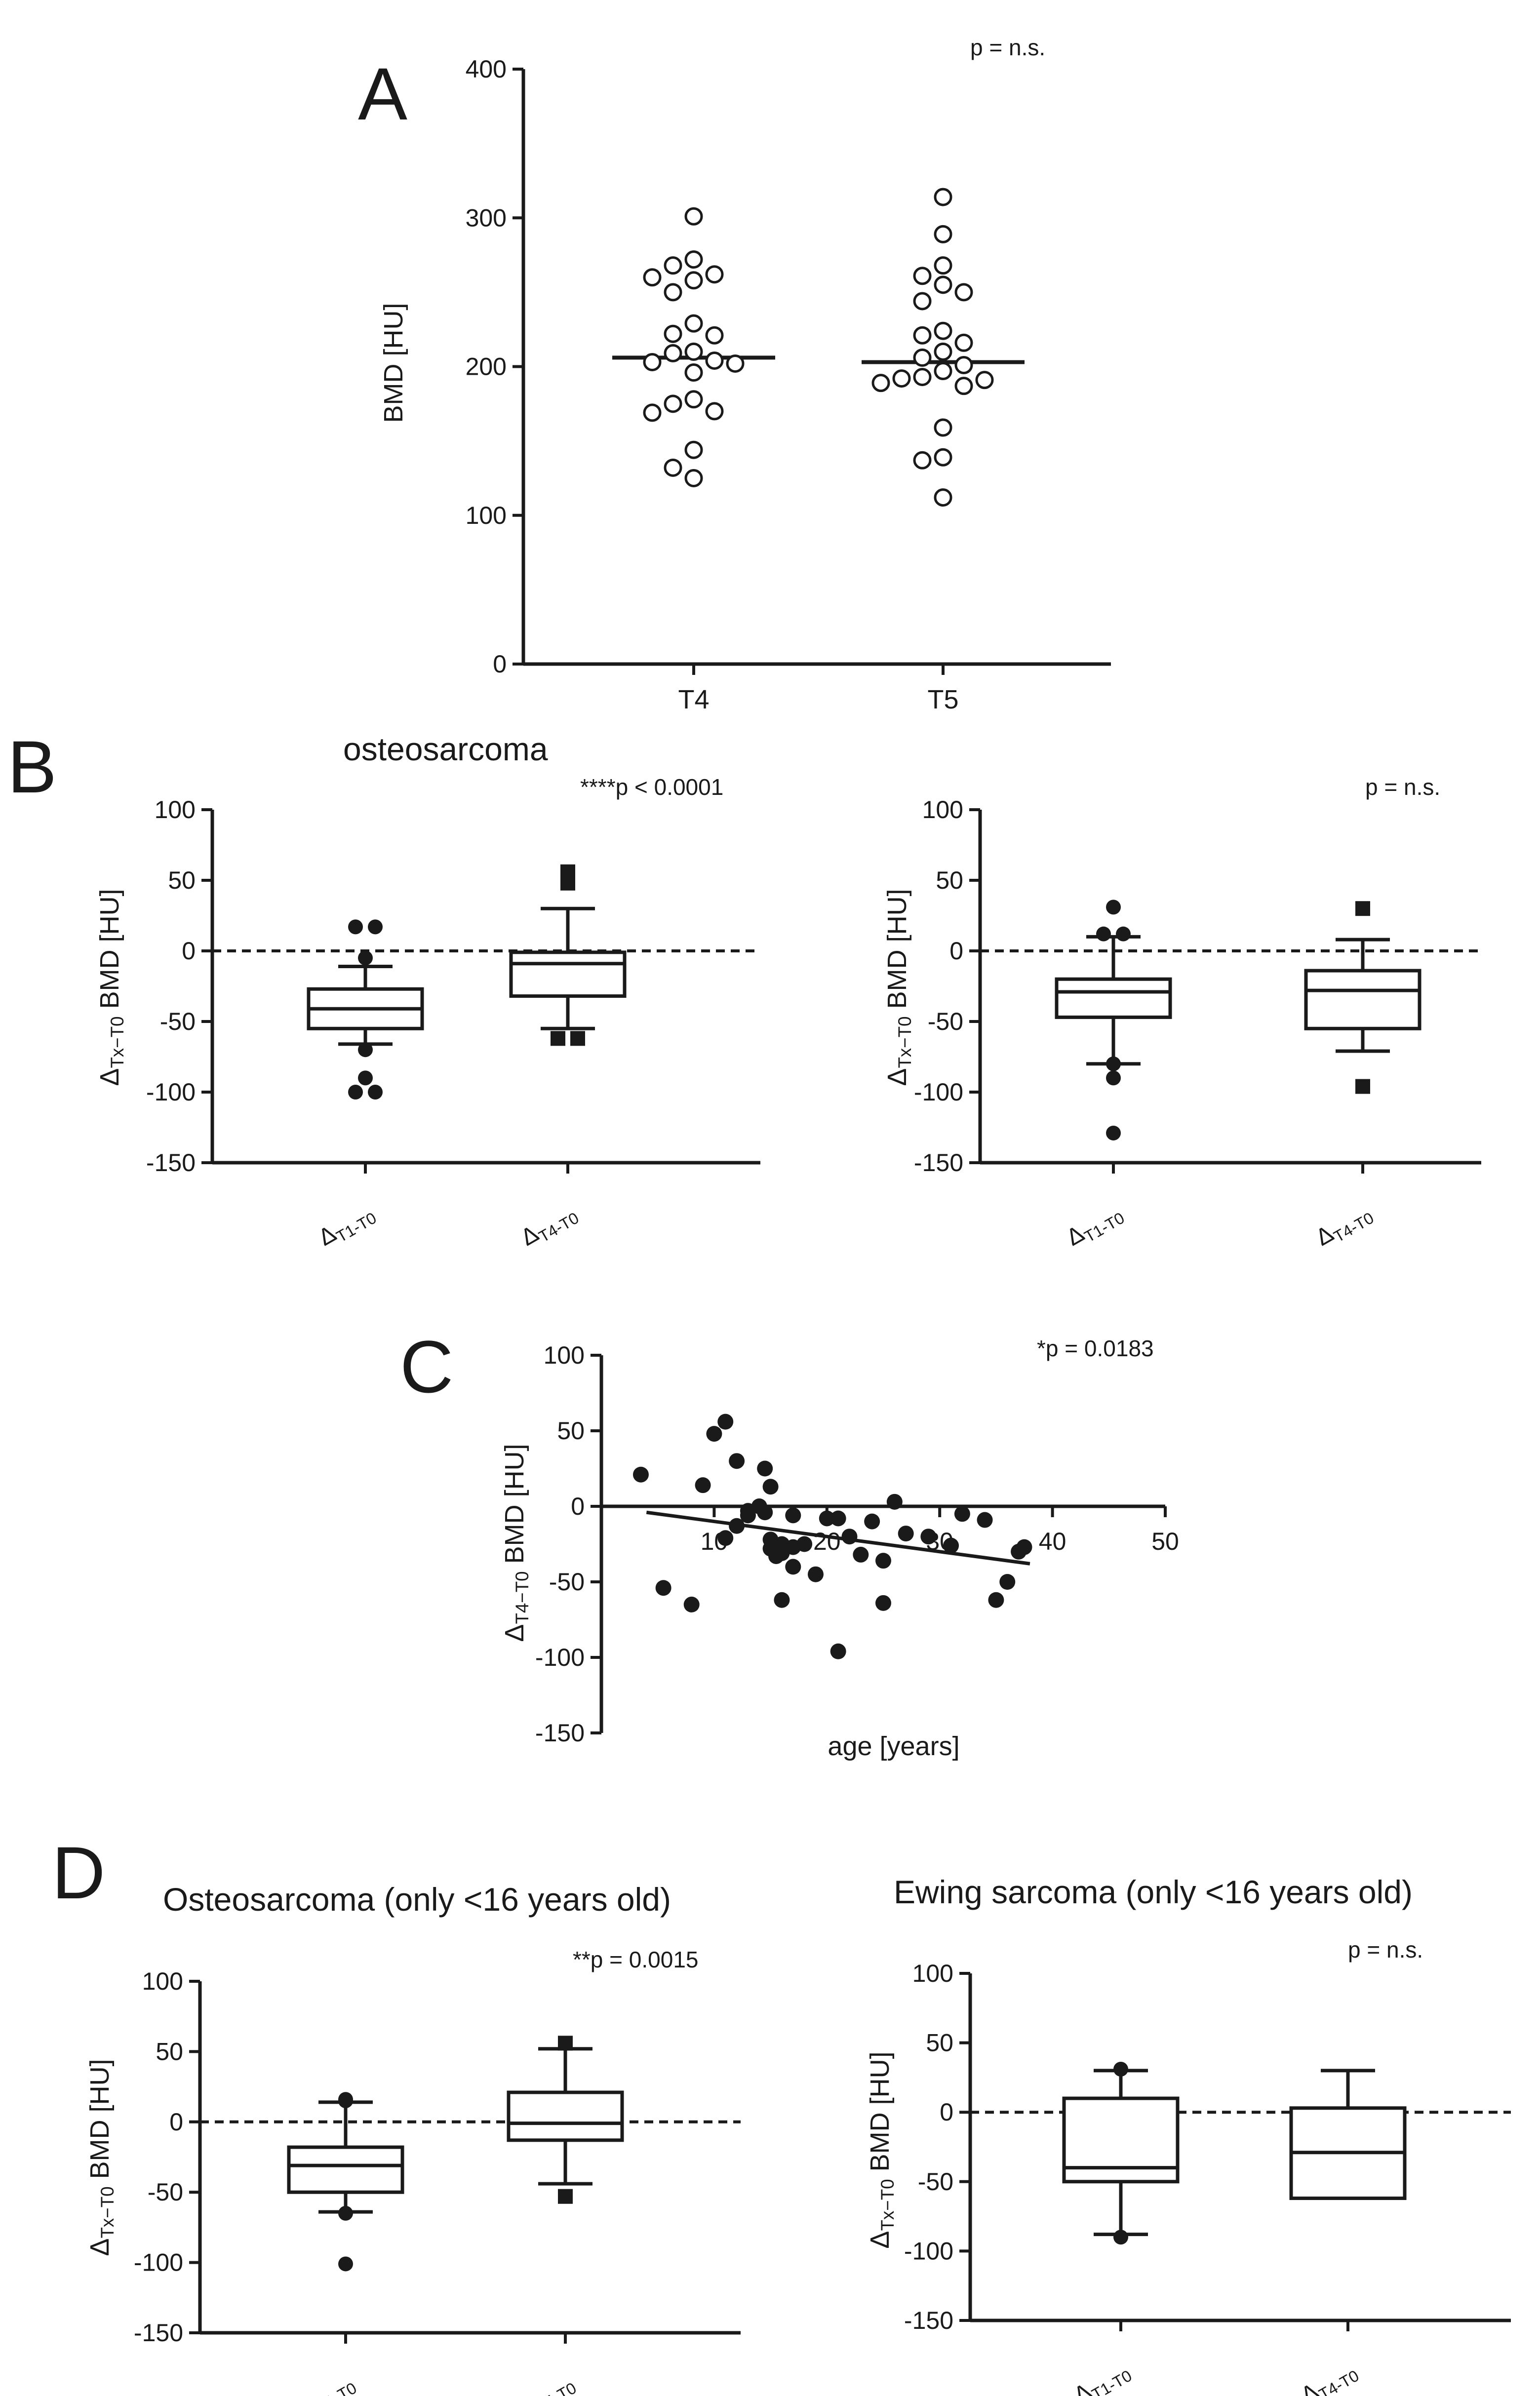 This screenshot has height=2396, width=1540. I want to click on y-tick-label: 200, so click(486, 367).